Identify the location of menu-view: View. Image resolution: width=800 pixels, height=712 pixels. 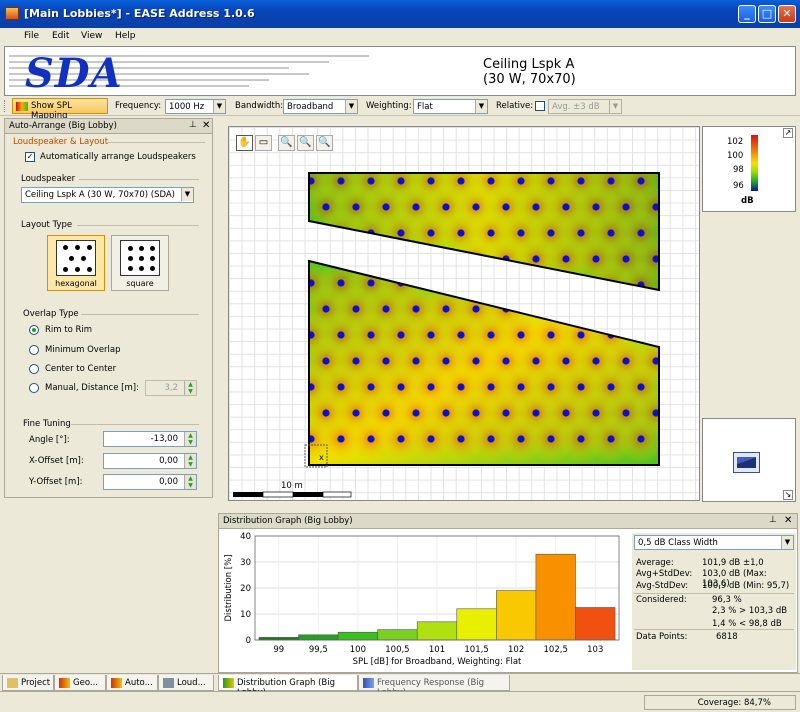
(92, 36).